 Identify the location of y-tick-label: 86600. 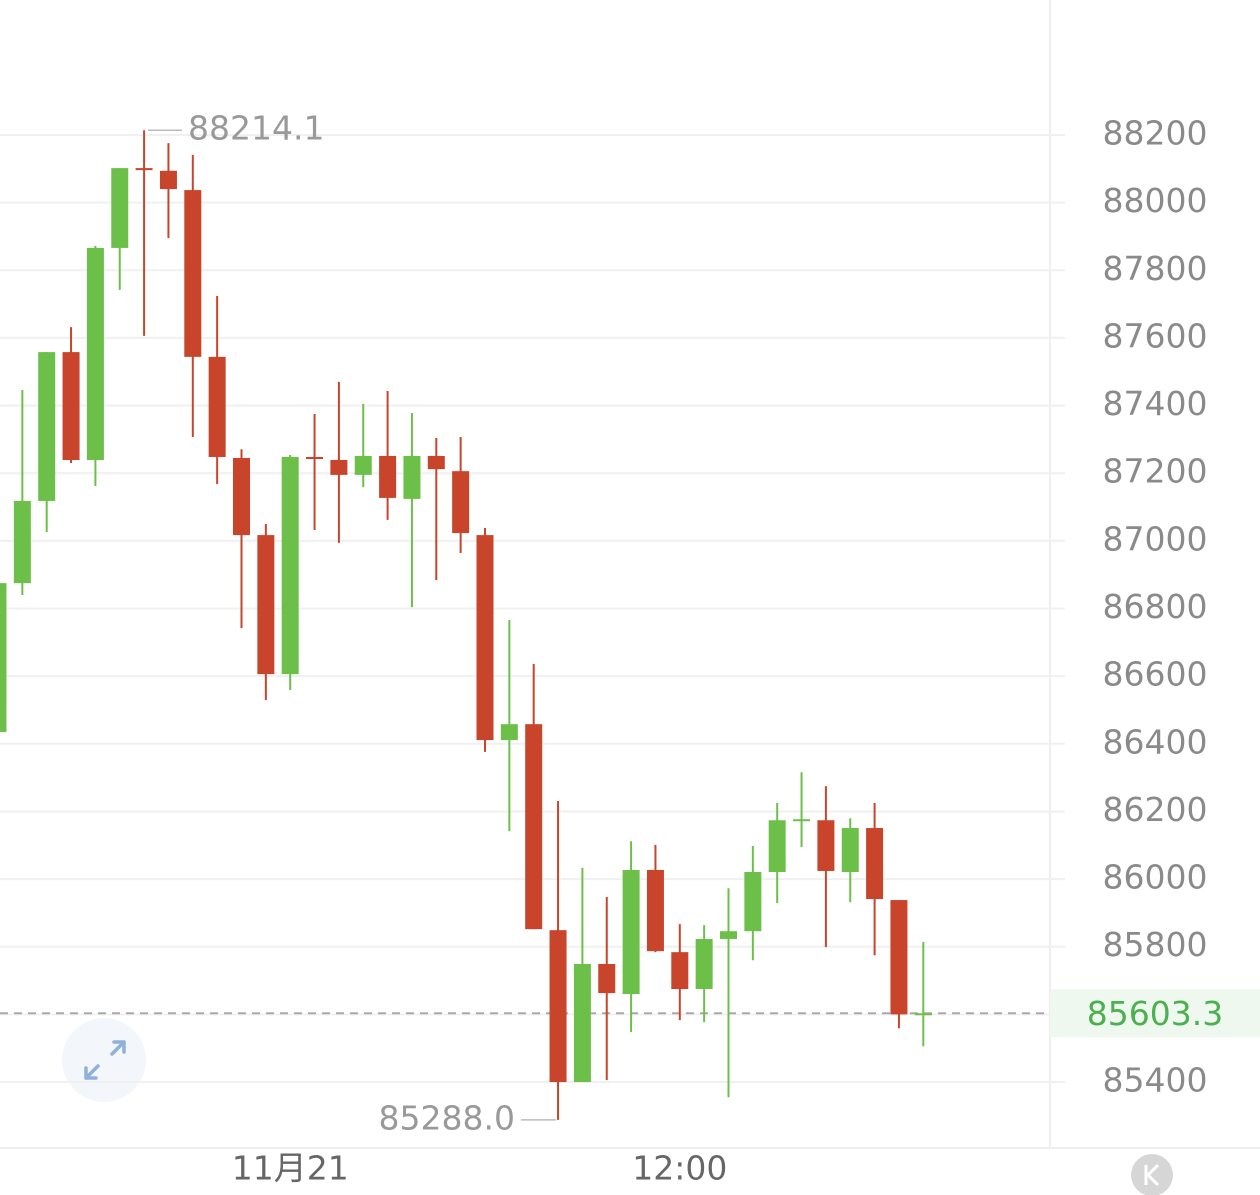
(1155, 674).